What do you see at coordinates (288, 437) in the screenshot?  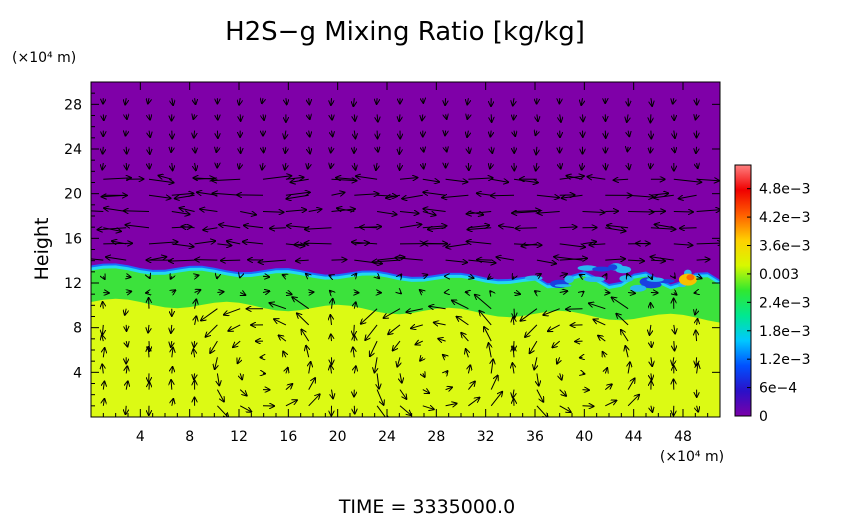 I see `x-tick-label: 16` at bounding box center [288, 437].